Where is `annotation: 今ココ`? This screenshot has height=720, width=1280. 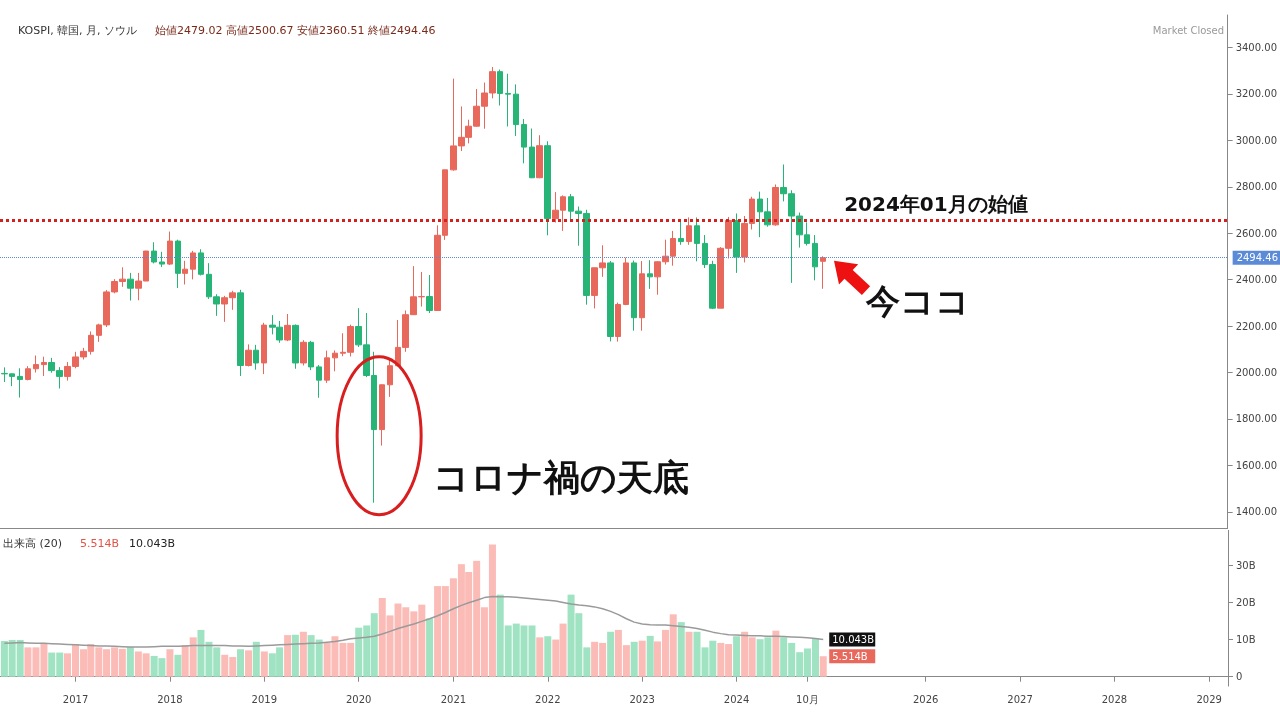
annotation: 今ココ is located at coordinates (917, 300).